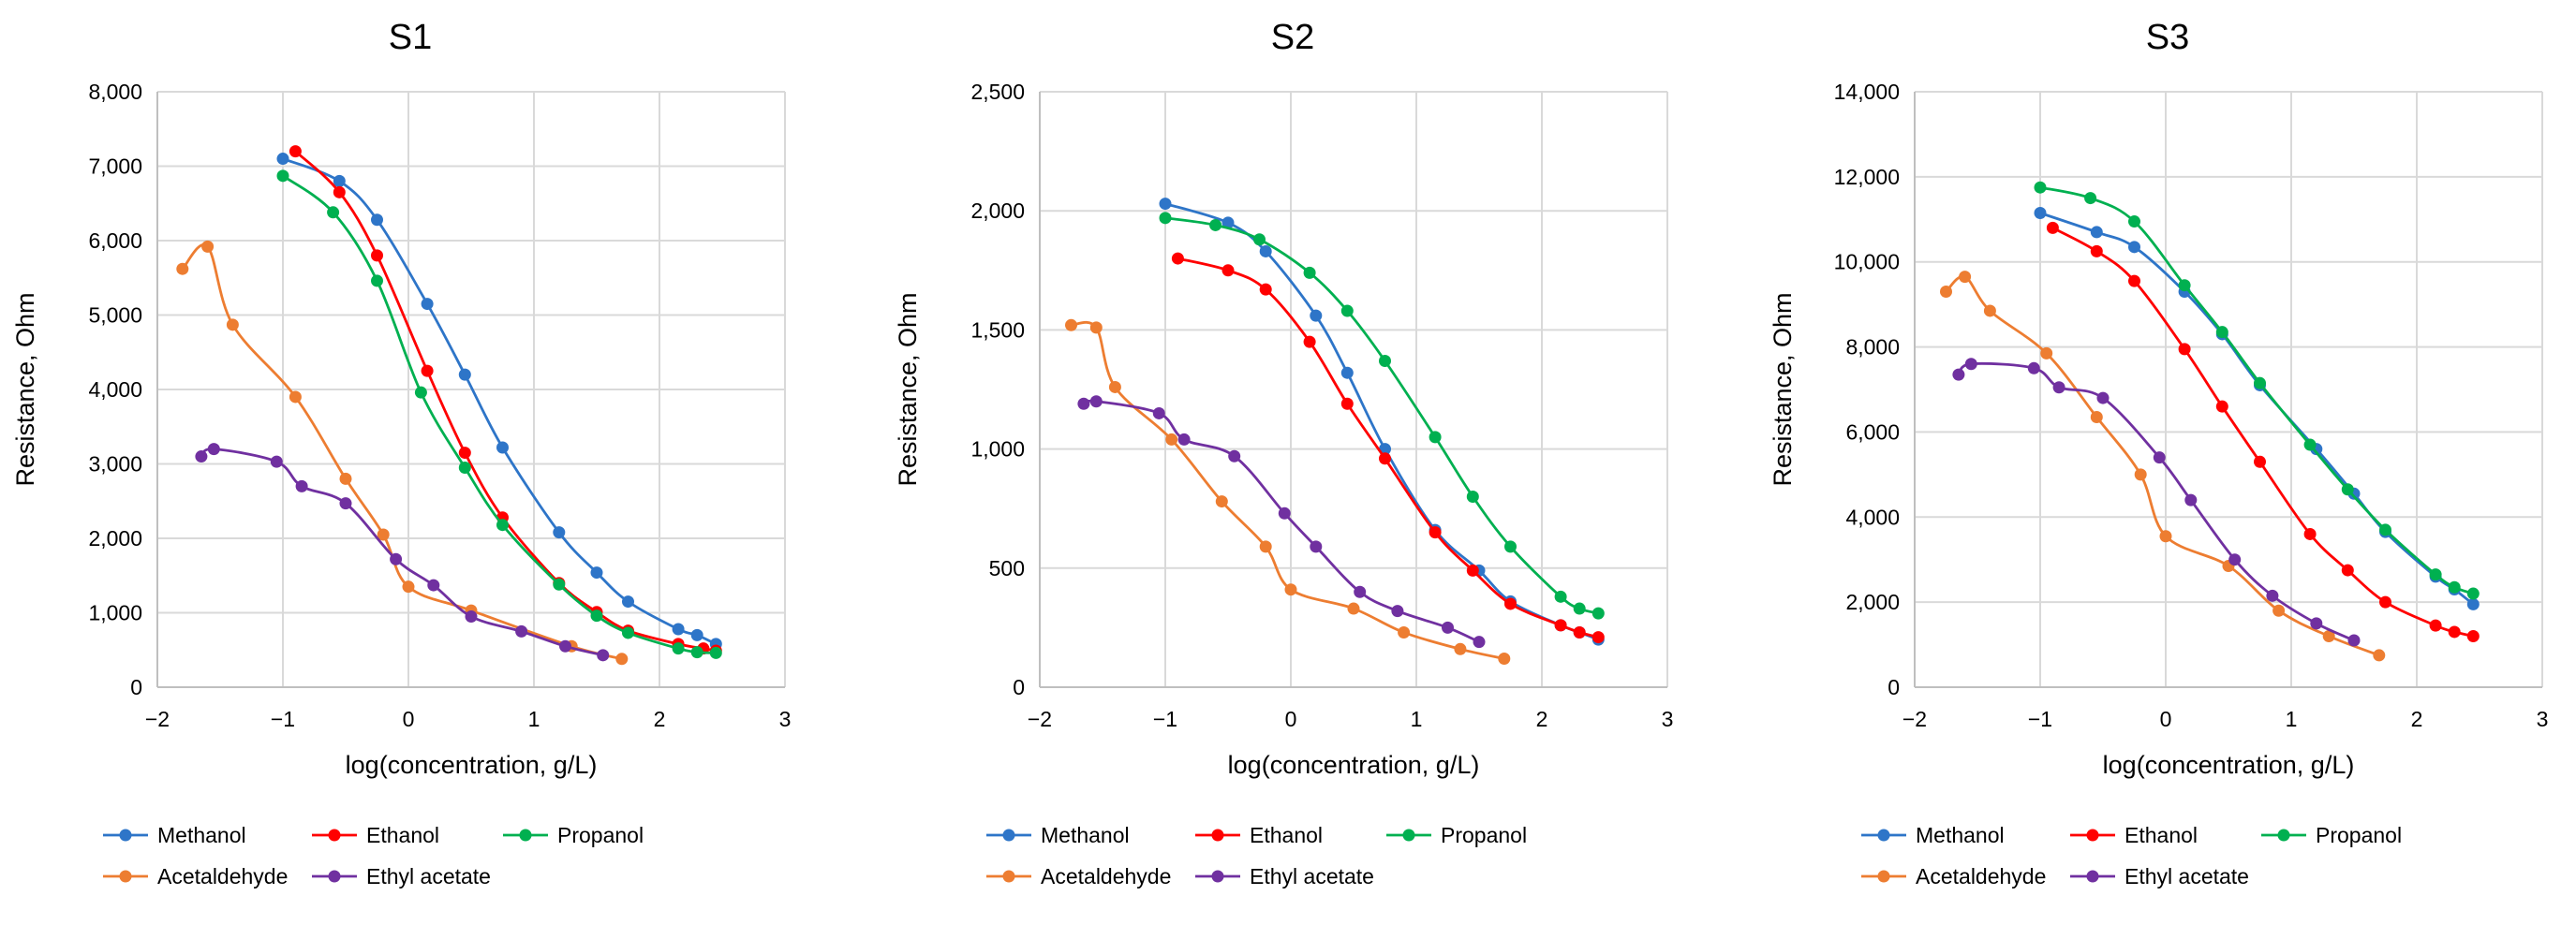 This screenshot has width=2576, height=925. Describe the element at coordinates (402, 835) in the screenshot. I see `legend-label-ethanol: Ethanol` at that location.